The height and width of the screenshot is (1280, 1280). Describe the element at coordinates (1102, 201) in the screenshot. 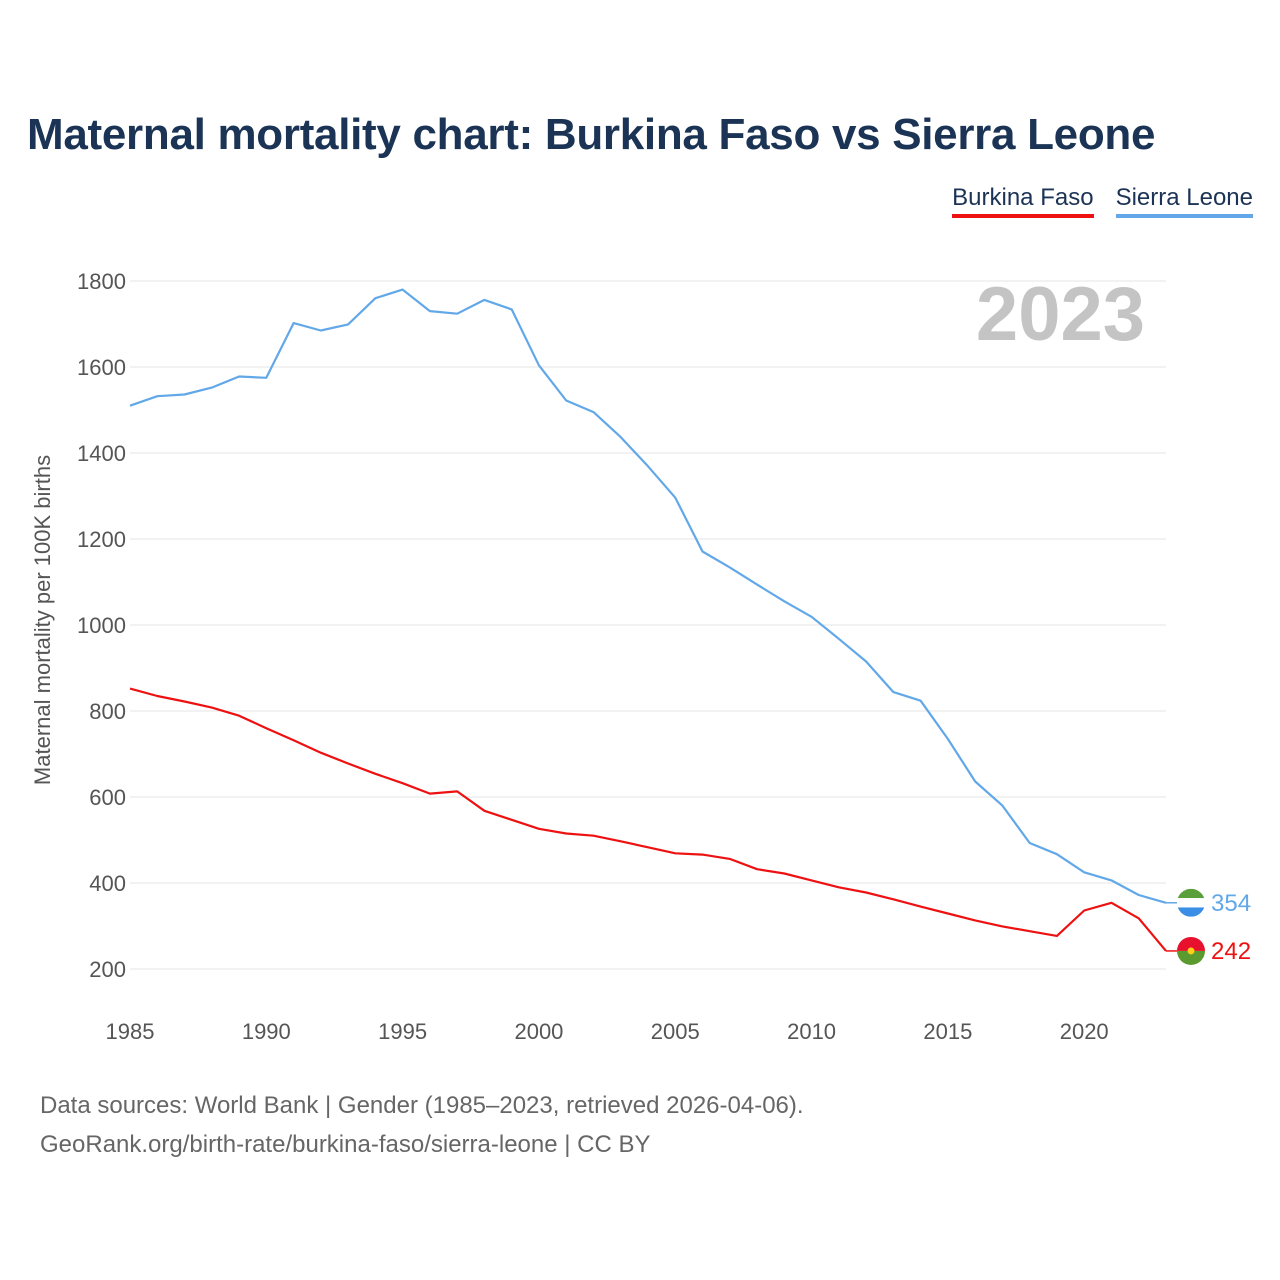

I see `legend: Burkina Faso Sierra Leone` at that location.